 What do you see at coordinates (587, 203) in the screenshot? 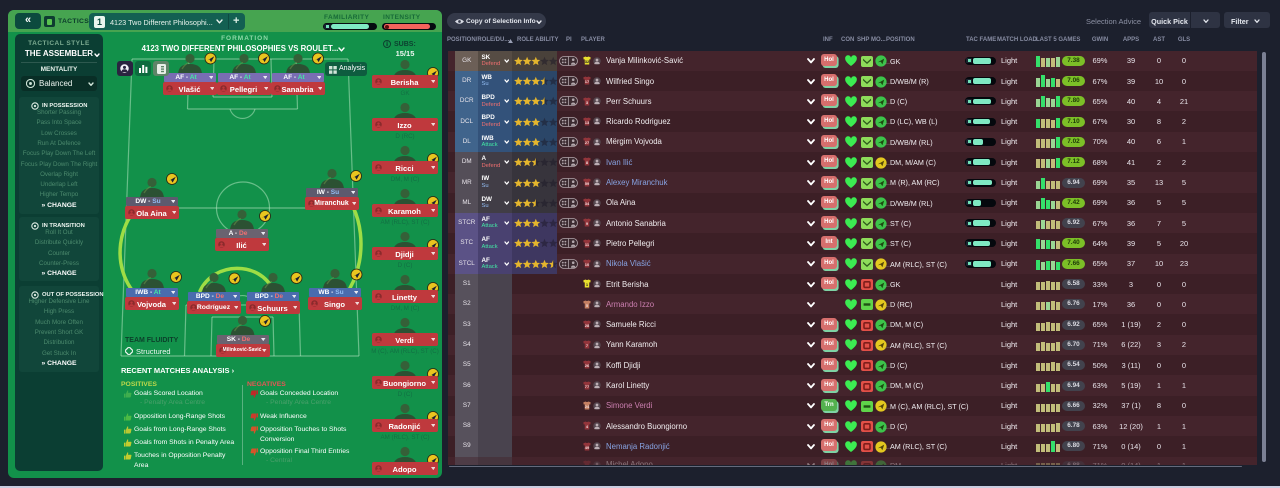
I see `svg-text: 34` at bounding box center [587, 203].